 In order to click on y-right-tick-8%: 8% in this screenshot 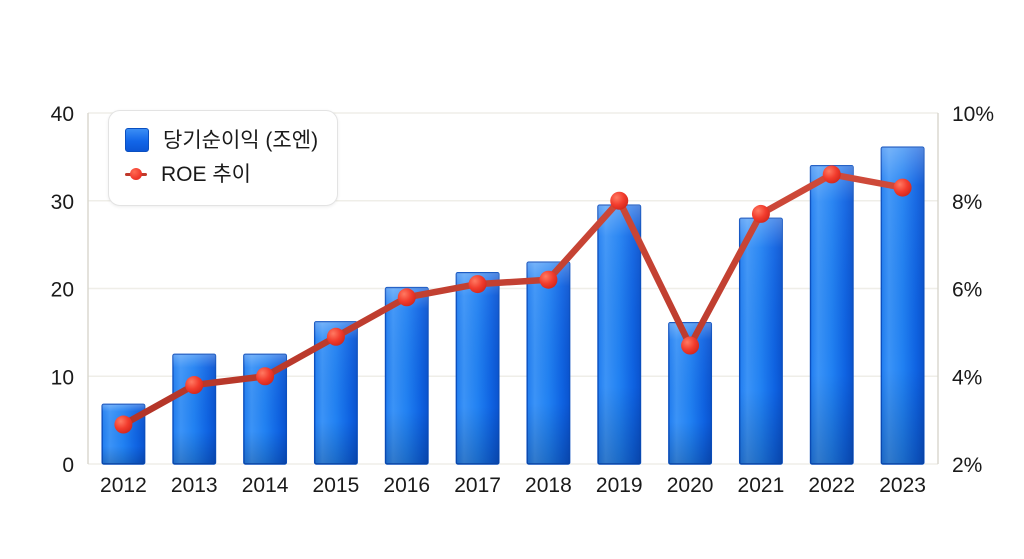, I will do `click(967, 202)`.